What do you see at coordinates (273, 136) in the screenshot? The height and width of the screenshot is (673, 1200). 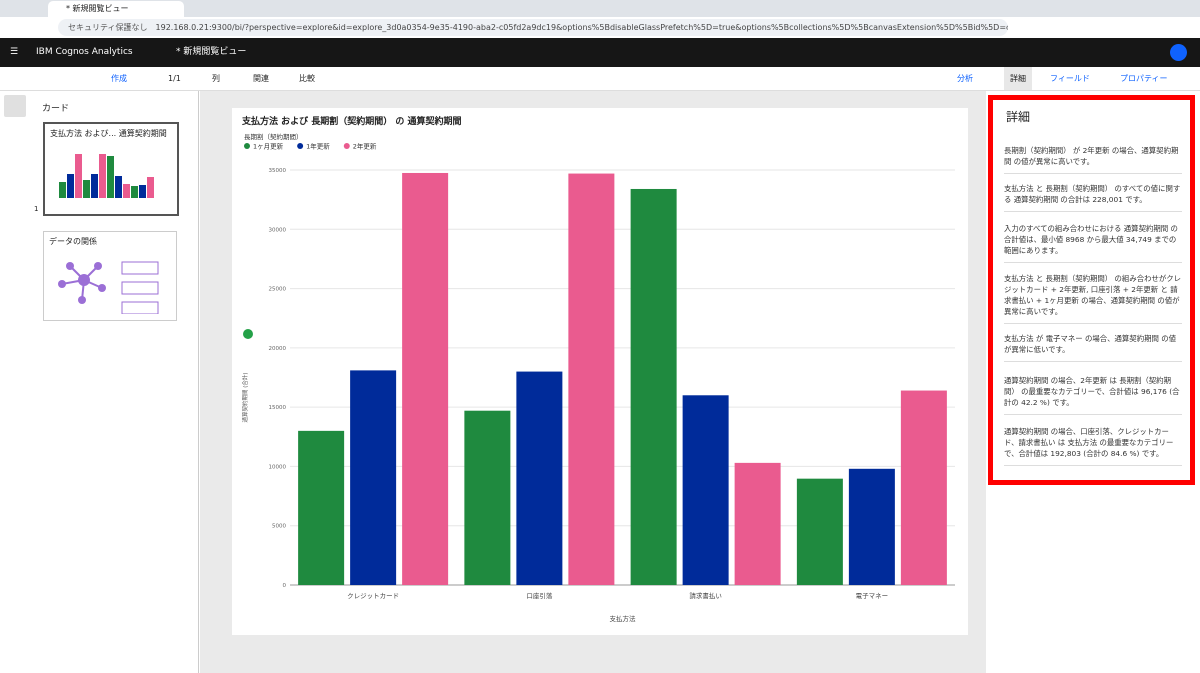 I see `legend-title: 長期割（契約期間）` at bounding box center [273, 136].